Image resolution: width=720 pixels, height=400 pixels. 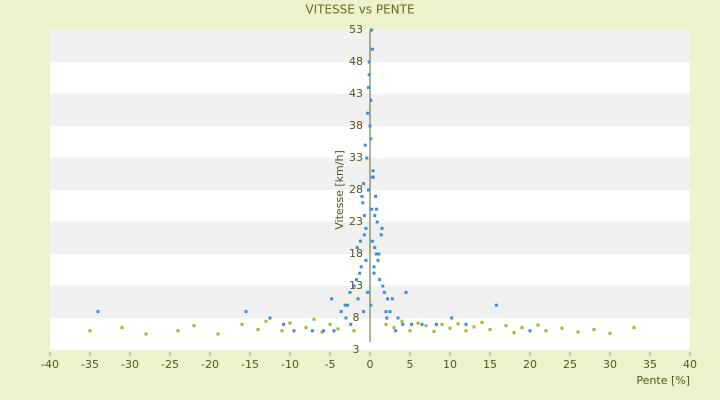 What do you see at coordinates (290, 364) in the screenshot?
I see `x-tick-label: -10` at bounding box center [290, 364].